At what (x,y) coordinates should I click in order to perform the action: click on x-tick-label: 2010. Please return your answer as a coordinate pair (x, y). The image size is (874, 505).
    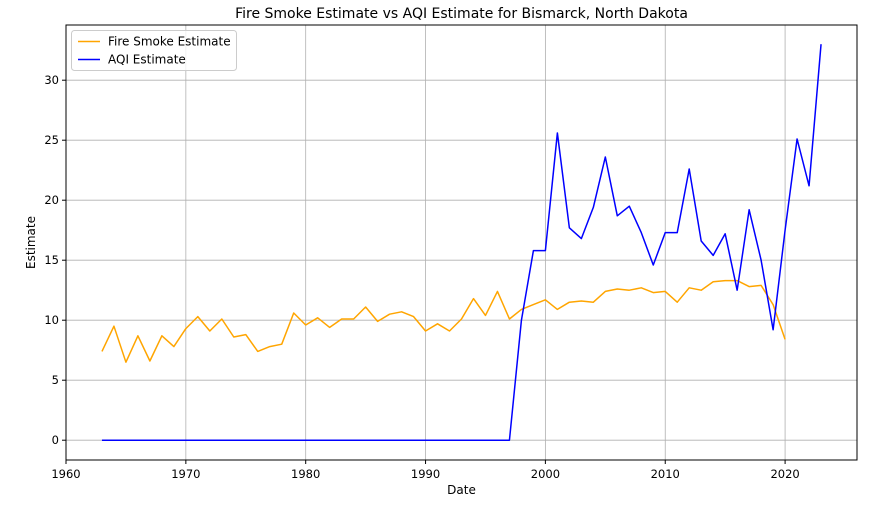
    Looking at the image, I should click on (665, 474).